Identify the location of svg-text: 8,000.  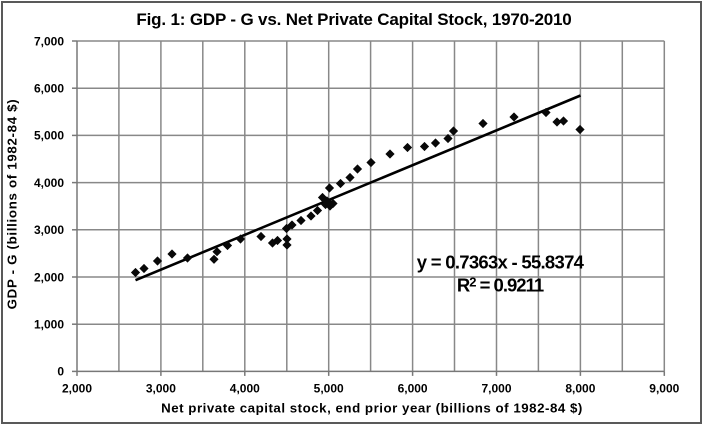
(580, 389).